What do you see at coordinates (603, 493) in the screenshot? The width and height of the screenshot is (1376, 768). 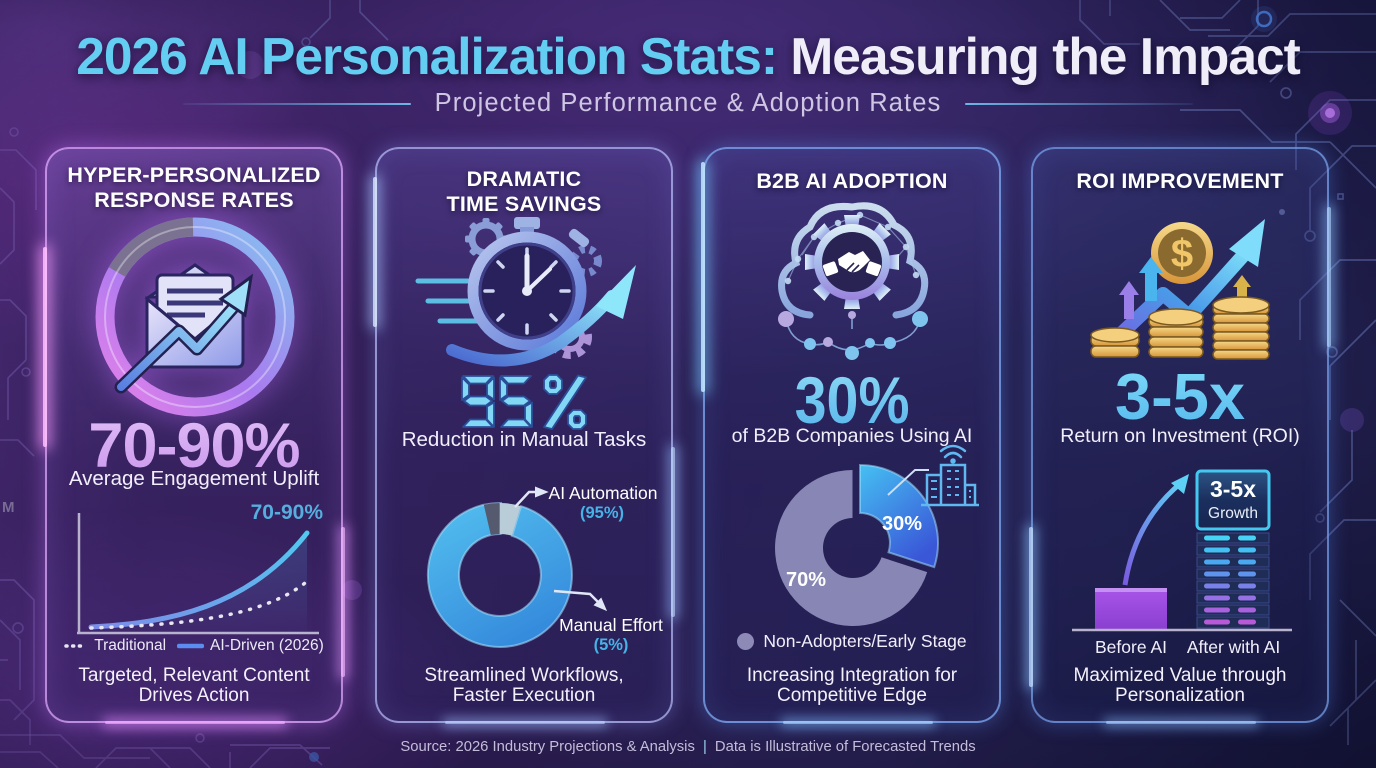 I see `svg-text: AI Automation` at bounding box center [603, 493].